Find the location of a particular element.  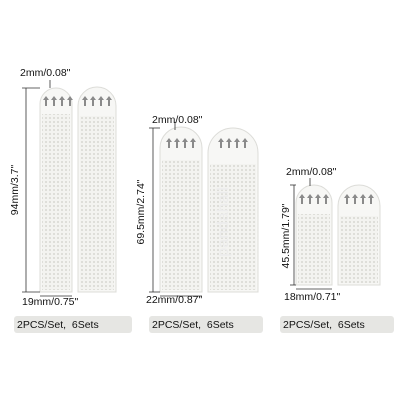

width-label: 22mm/0.87" is located at coordinates (174, 300).